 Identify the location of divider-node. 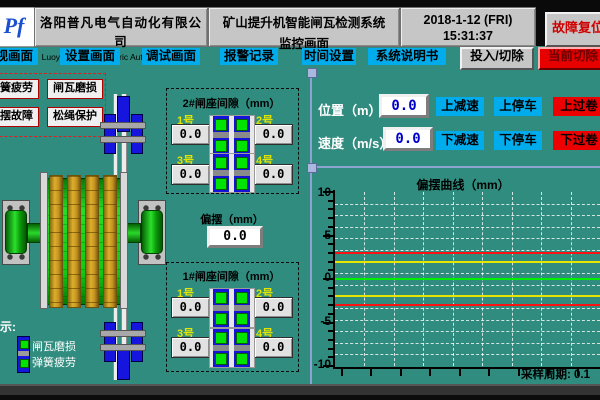
(312, 168).